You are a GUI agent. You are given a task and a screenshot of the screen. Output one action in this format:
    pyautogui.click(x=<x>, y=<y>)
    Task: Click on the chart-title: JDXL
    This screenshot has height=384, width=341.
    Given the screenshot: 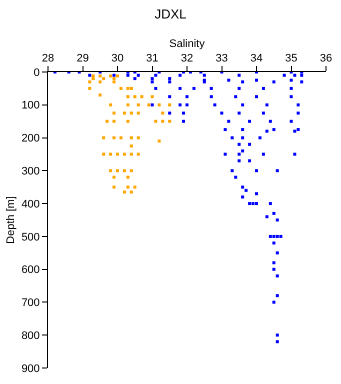 What is the action you would take?
    pyautogui.click(x=170, y=14)
    